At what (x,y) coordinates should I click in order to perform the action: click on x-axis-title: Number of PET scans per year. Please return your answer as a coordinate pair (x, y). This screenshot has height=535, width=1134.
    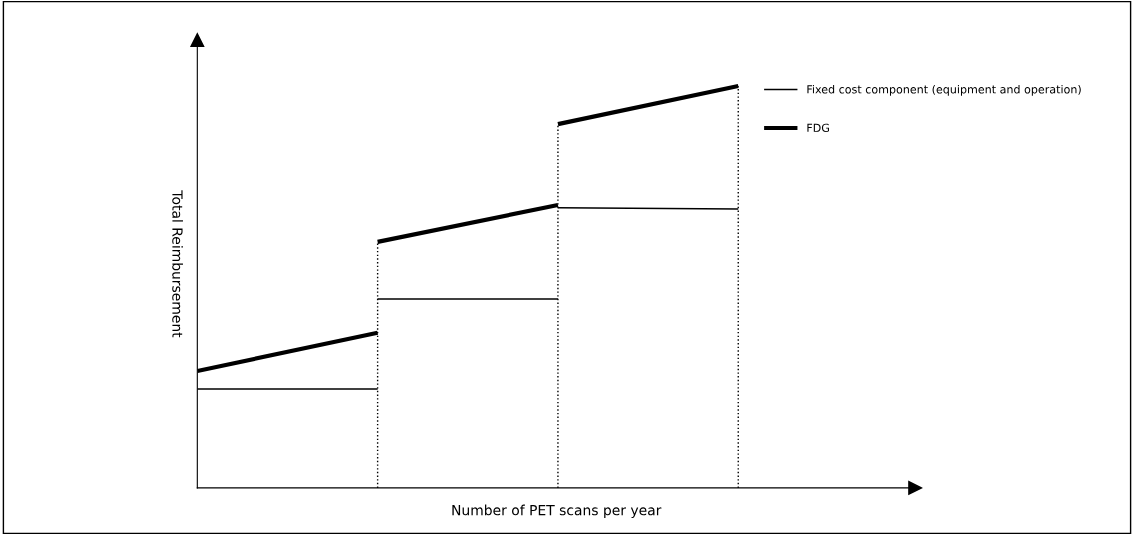
    Looking at the image, I should click on (557, 511).